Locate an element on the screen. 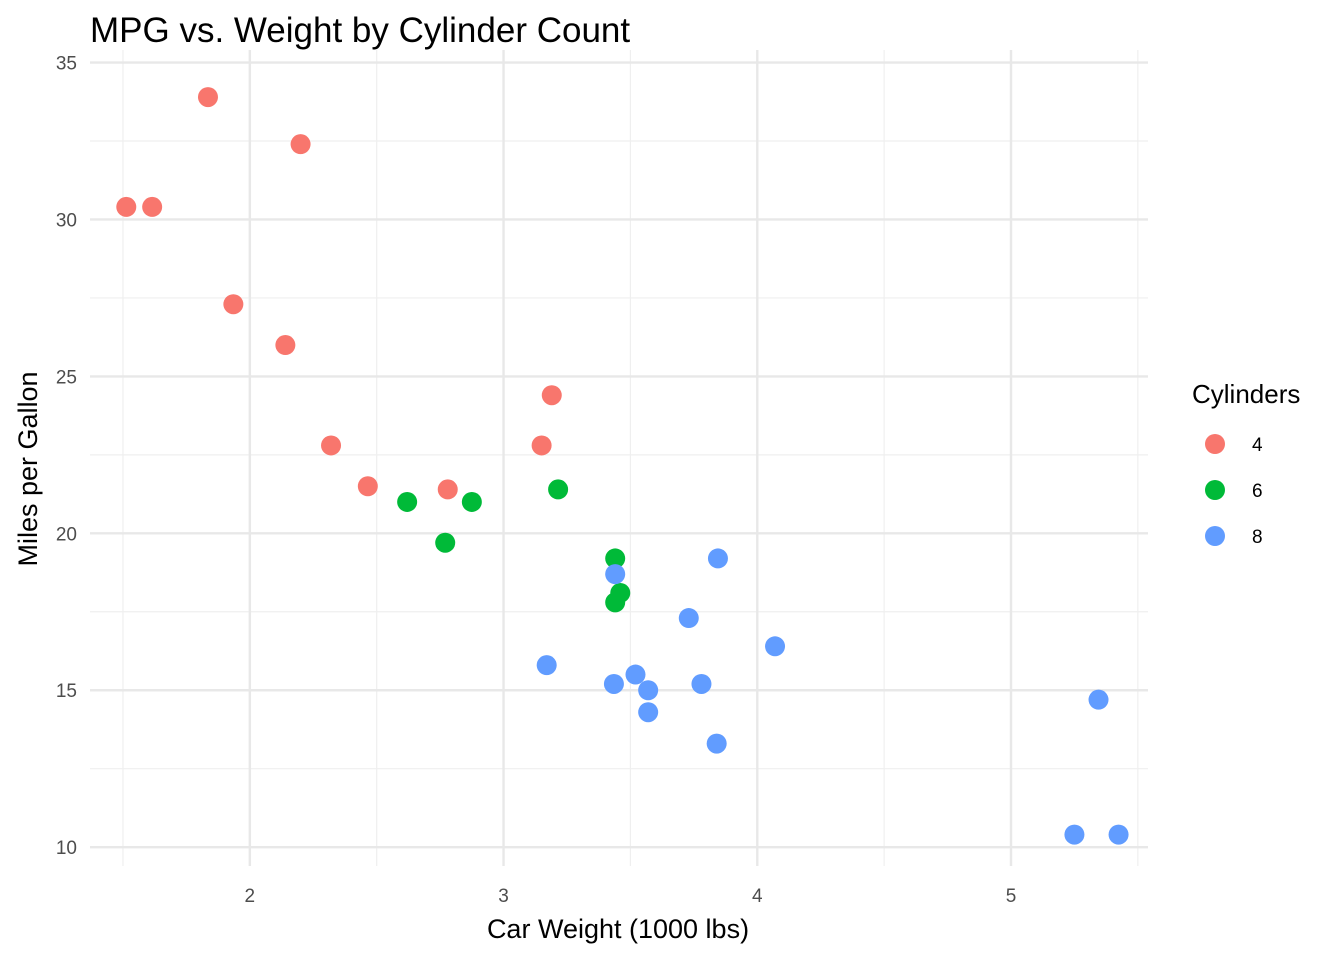  legend: Cylinders 4 6 8 is located at coordinates (1246, 463).